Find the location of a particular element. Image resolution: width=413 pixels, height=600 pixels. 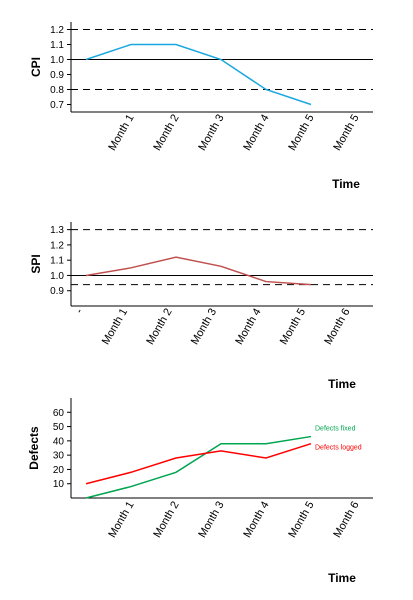

y-tick-label-2: 20 is located at coordinates (59, 470).